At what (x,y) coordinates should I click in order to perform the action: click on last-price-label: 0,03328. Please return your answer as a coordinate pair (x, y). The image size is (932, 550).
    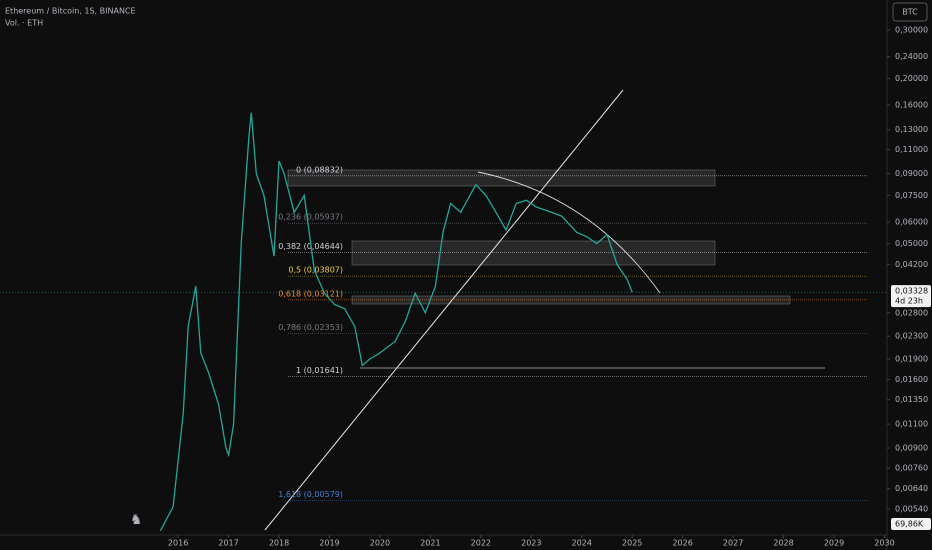
    Looking at the image, I should click on (911, 291).